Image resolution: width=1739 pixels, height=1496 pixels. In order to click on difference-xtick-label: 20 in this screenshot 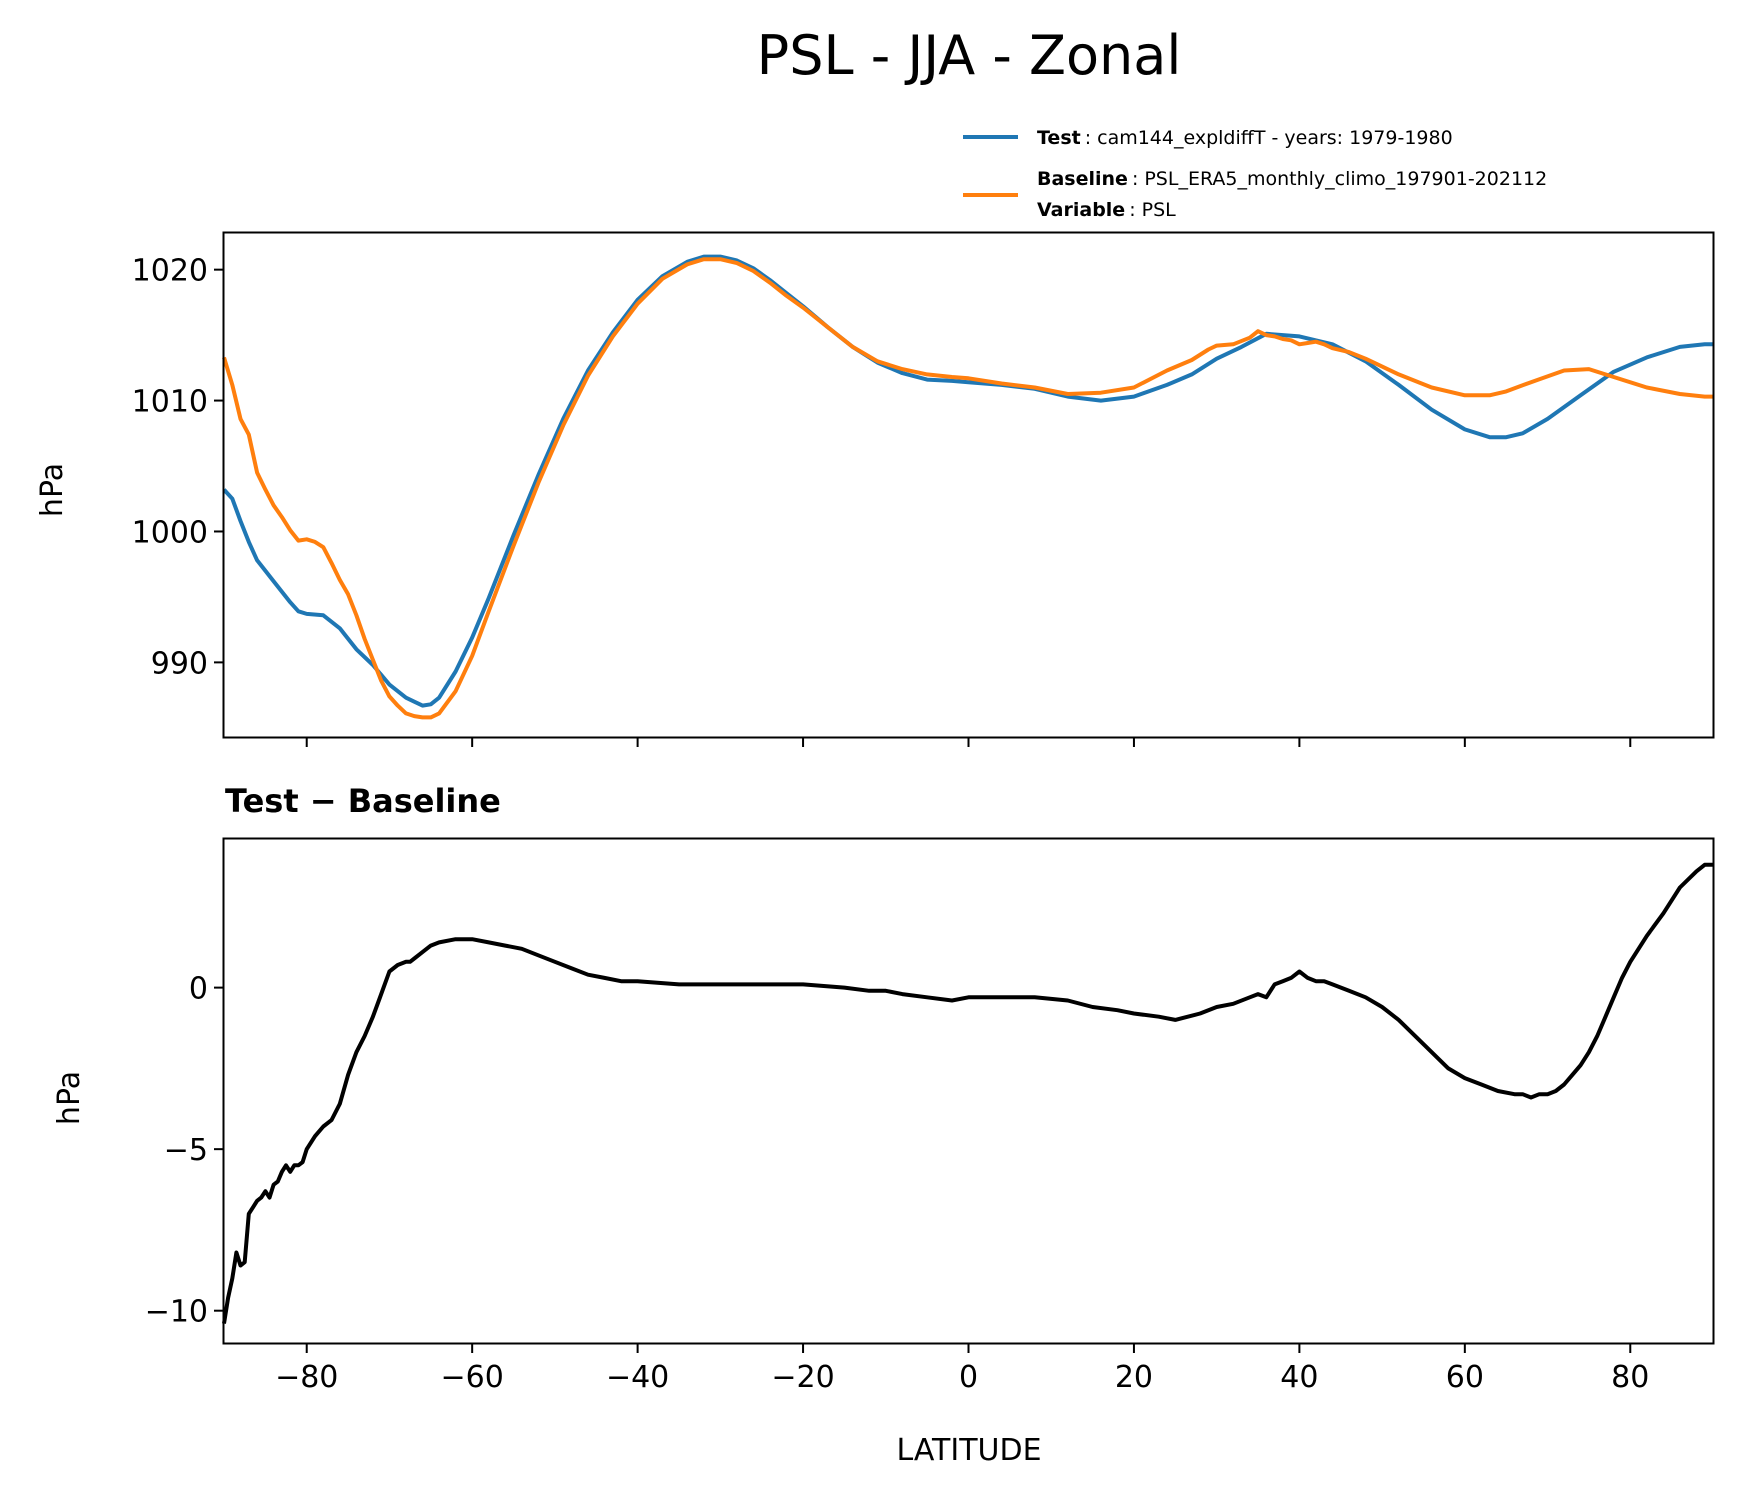, I will do `click(1134, 1377)`.